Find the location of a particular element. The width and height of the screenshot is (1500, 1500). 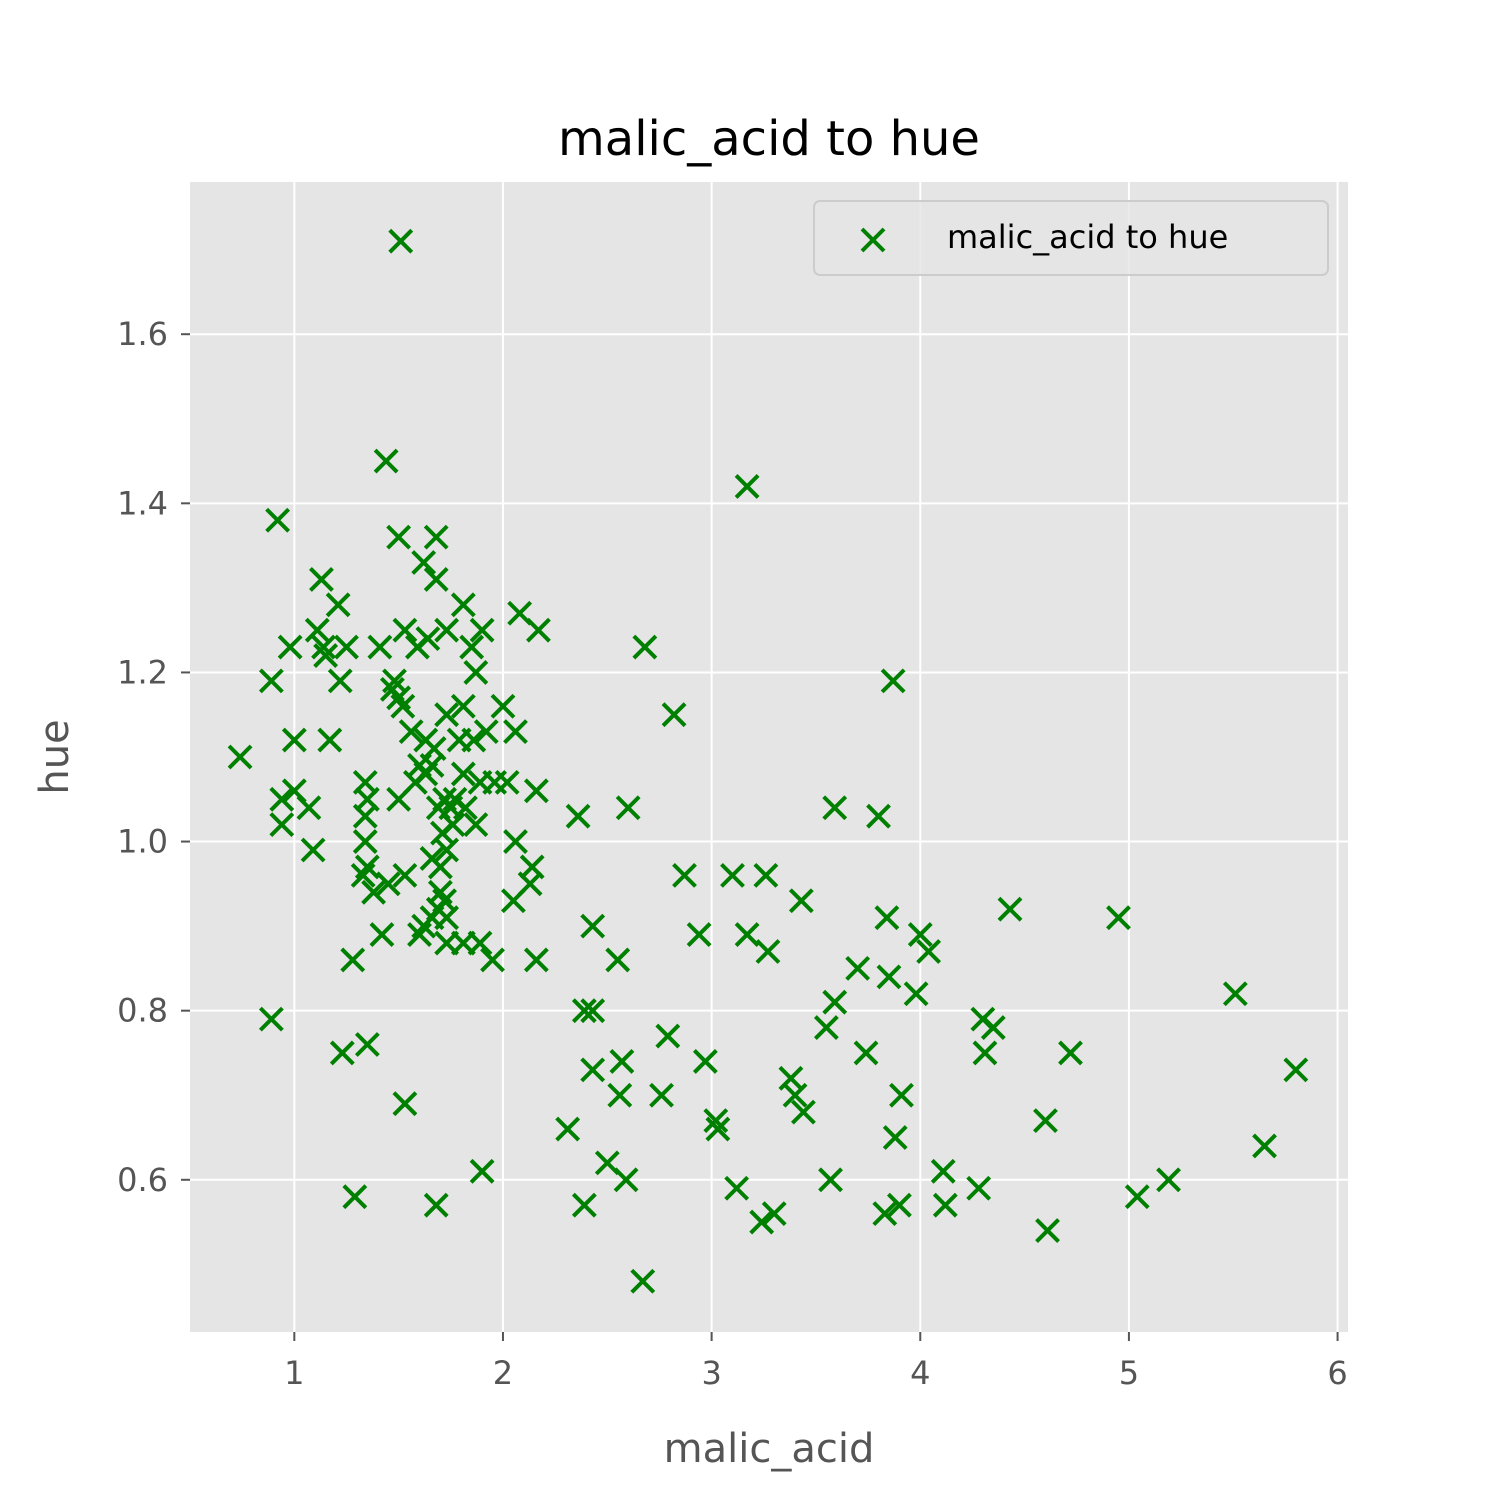

y-tick-label: 1.0 is located at coordinates (142, 842).